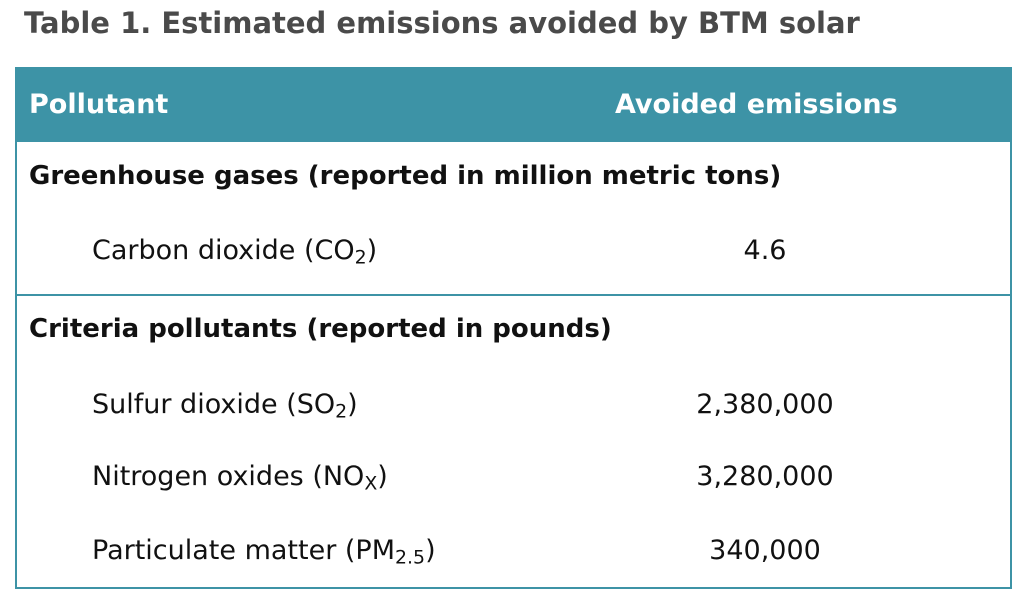  What do you see at coordinates (264, 552) in the screenshot?
I see `row-label-particulate-matter: Particulate matter (PM2.5)` at bounding box center [264, 552].